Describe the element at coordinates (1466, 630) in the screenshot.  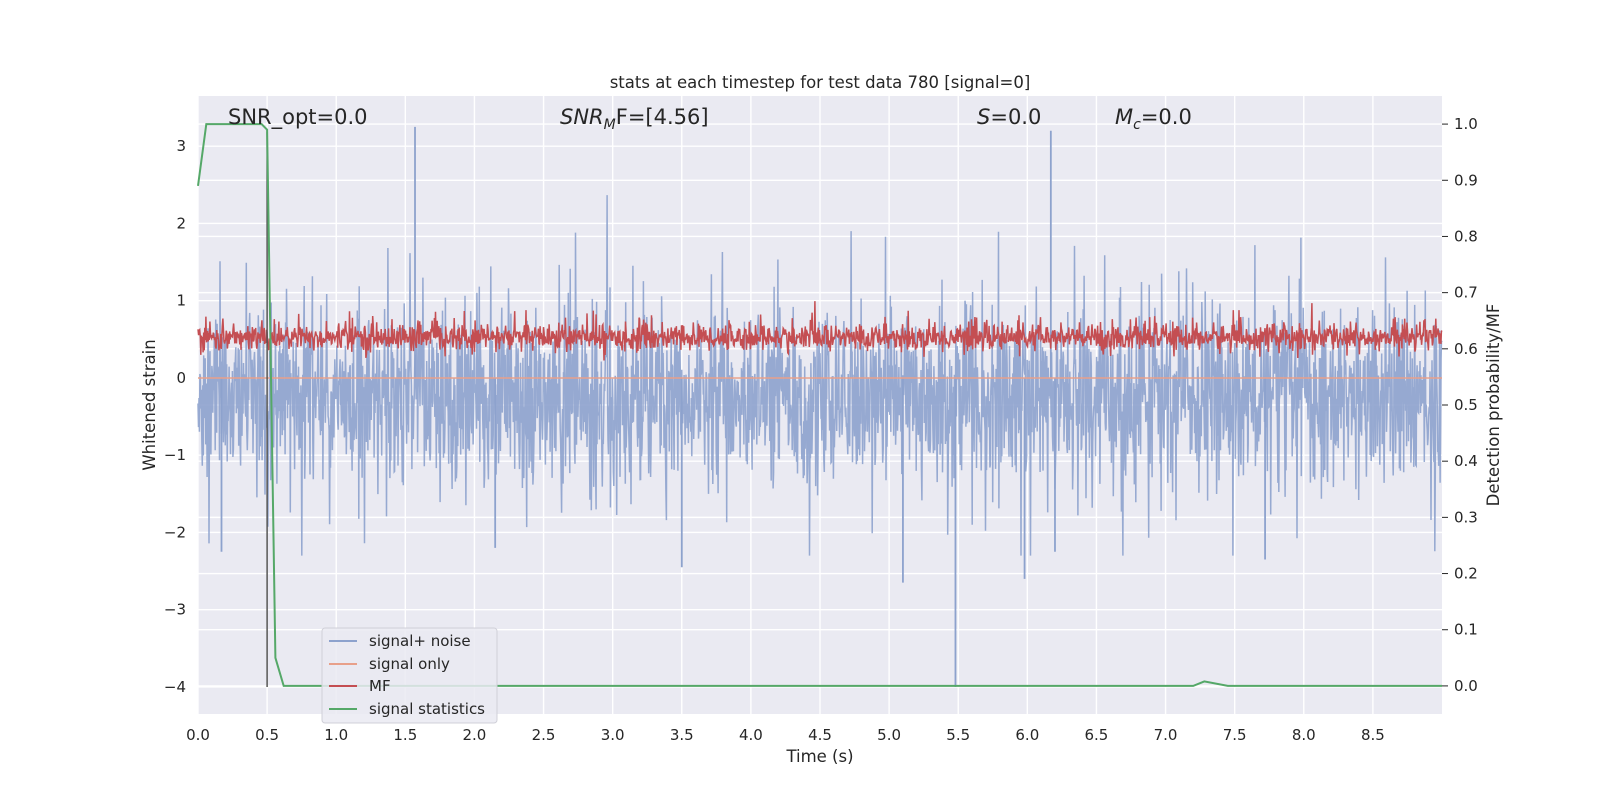
I see `y2-tick-label: 0.1` at that location.